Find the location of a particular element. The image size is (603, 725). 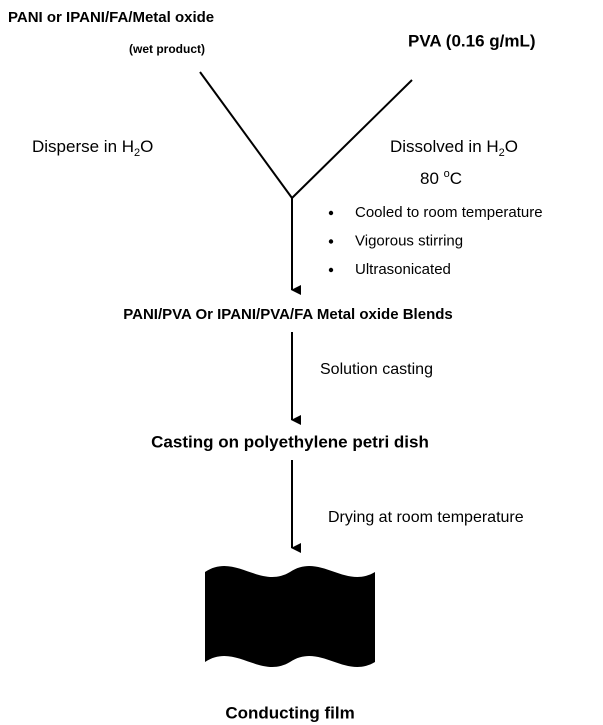

step-label: Solution casting is located at coordinates (376, 369).